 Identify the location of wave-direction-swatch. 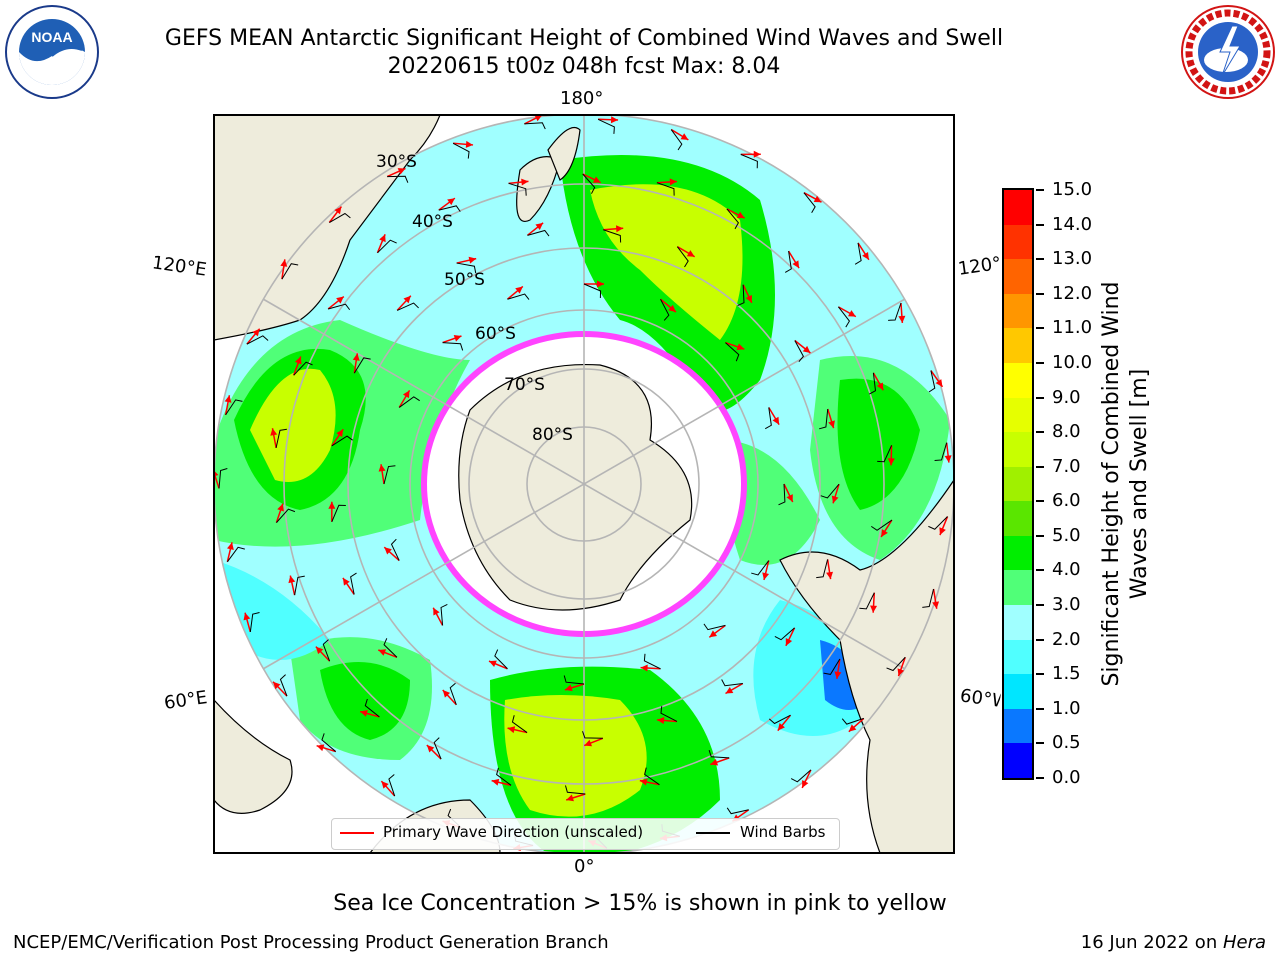
(357, 833).